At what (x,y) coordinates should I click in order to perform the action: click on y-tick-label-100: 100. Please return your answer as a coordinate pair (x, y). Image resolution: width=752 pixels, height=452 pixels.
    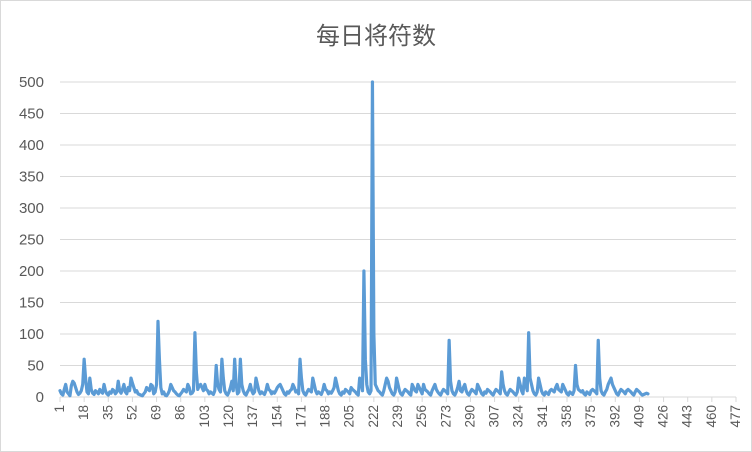
    Looking at the image, I should click on (31, 334).